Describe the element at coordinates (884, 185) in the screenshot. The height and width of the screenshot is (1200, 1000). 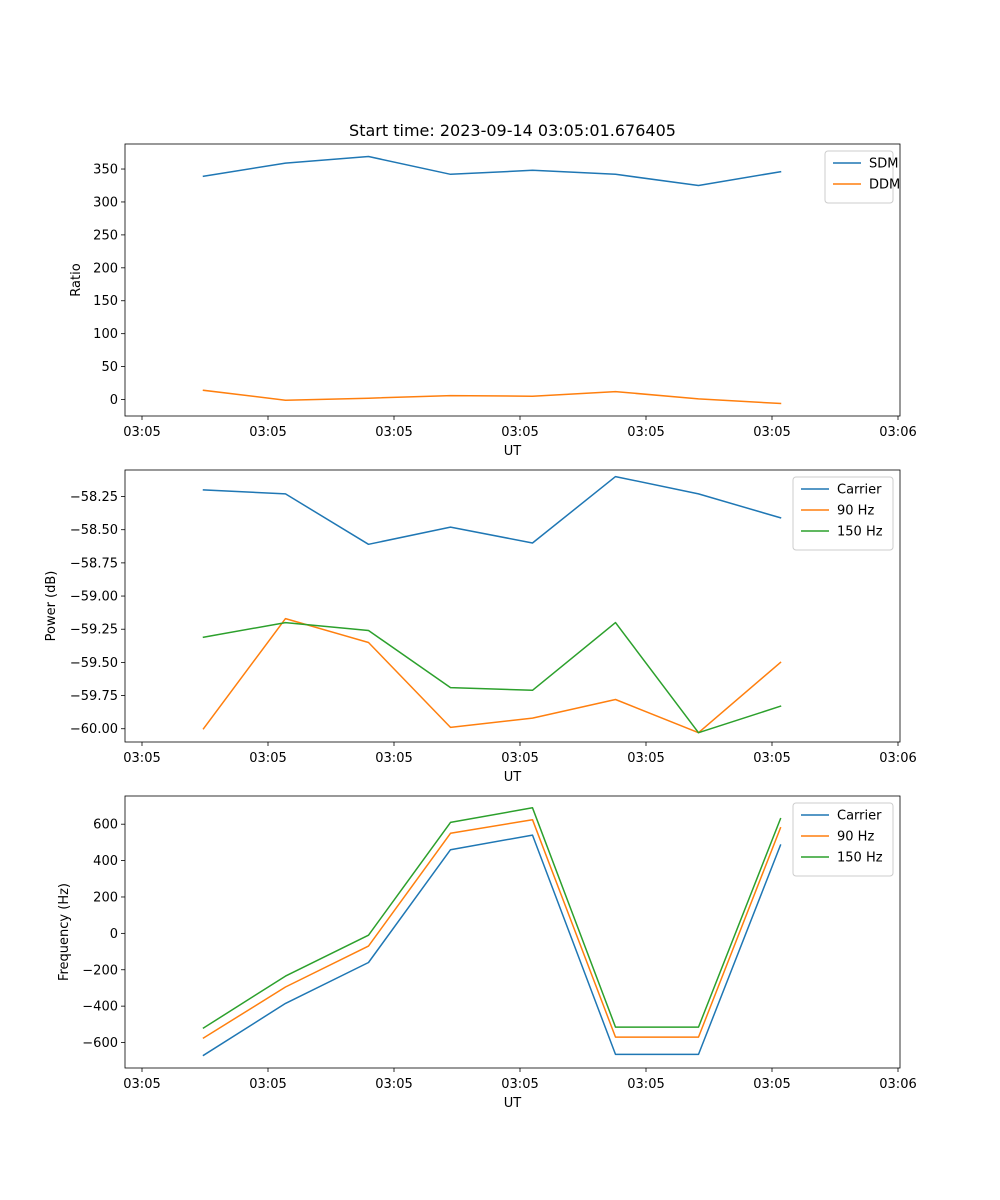
I see `legend-label: DDM` at that location.